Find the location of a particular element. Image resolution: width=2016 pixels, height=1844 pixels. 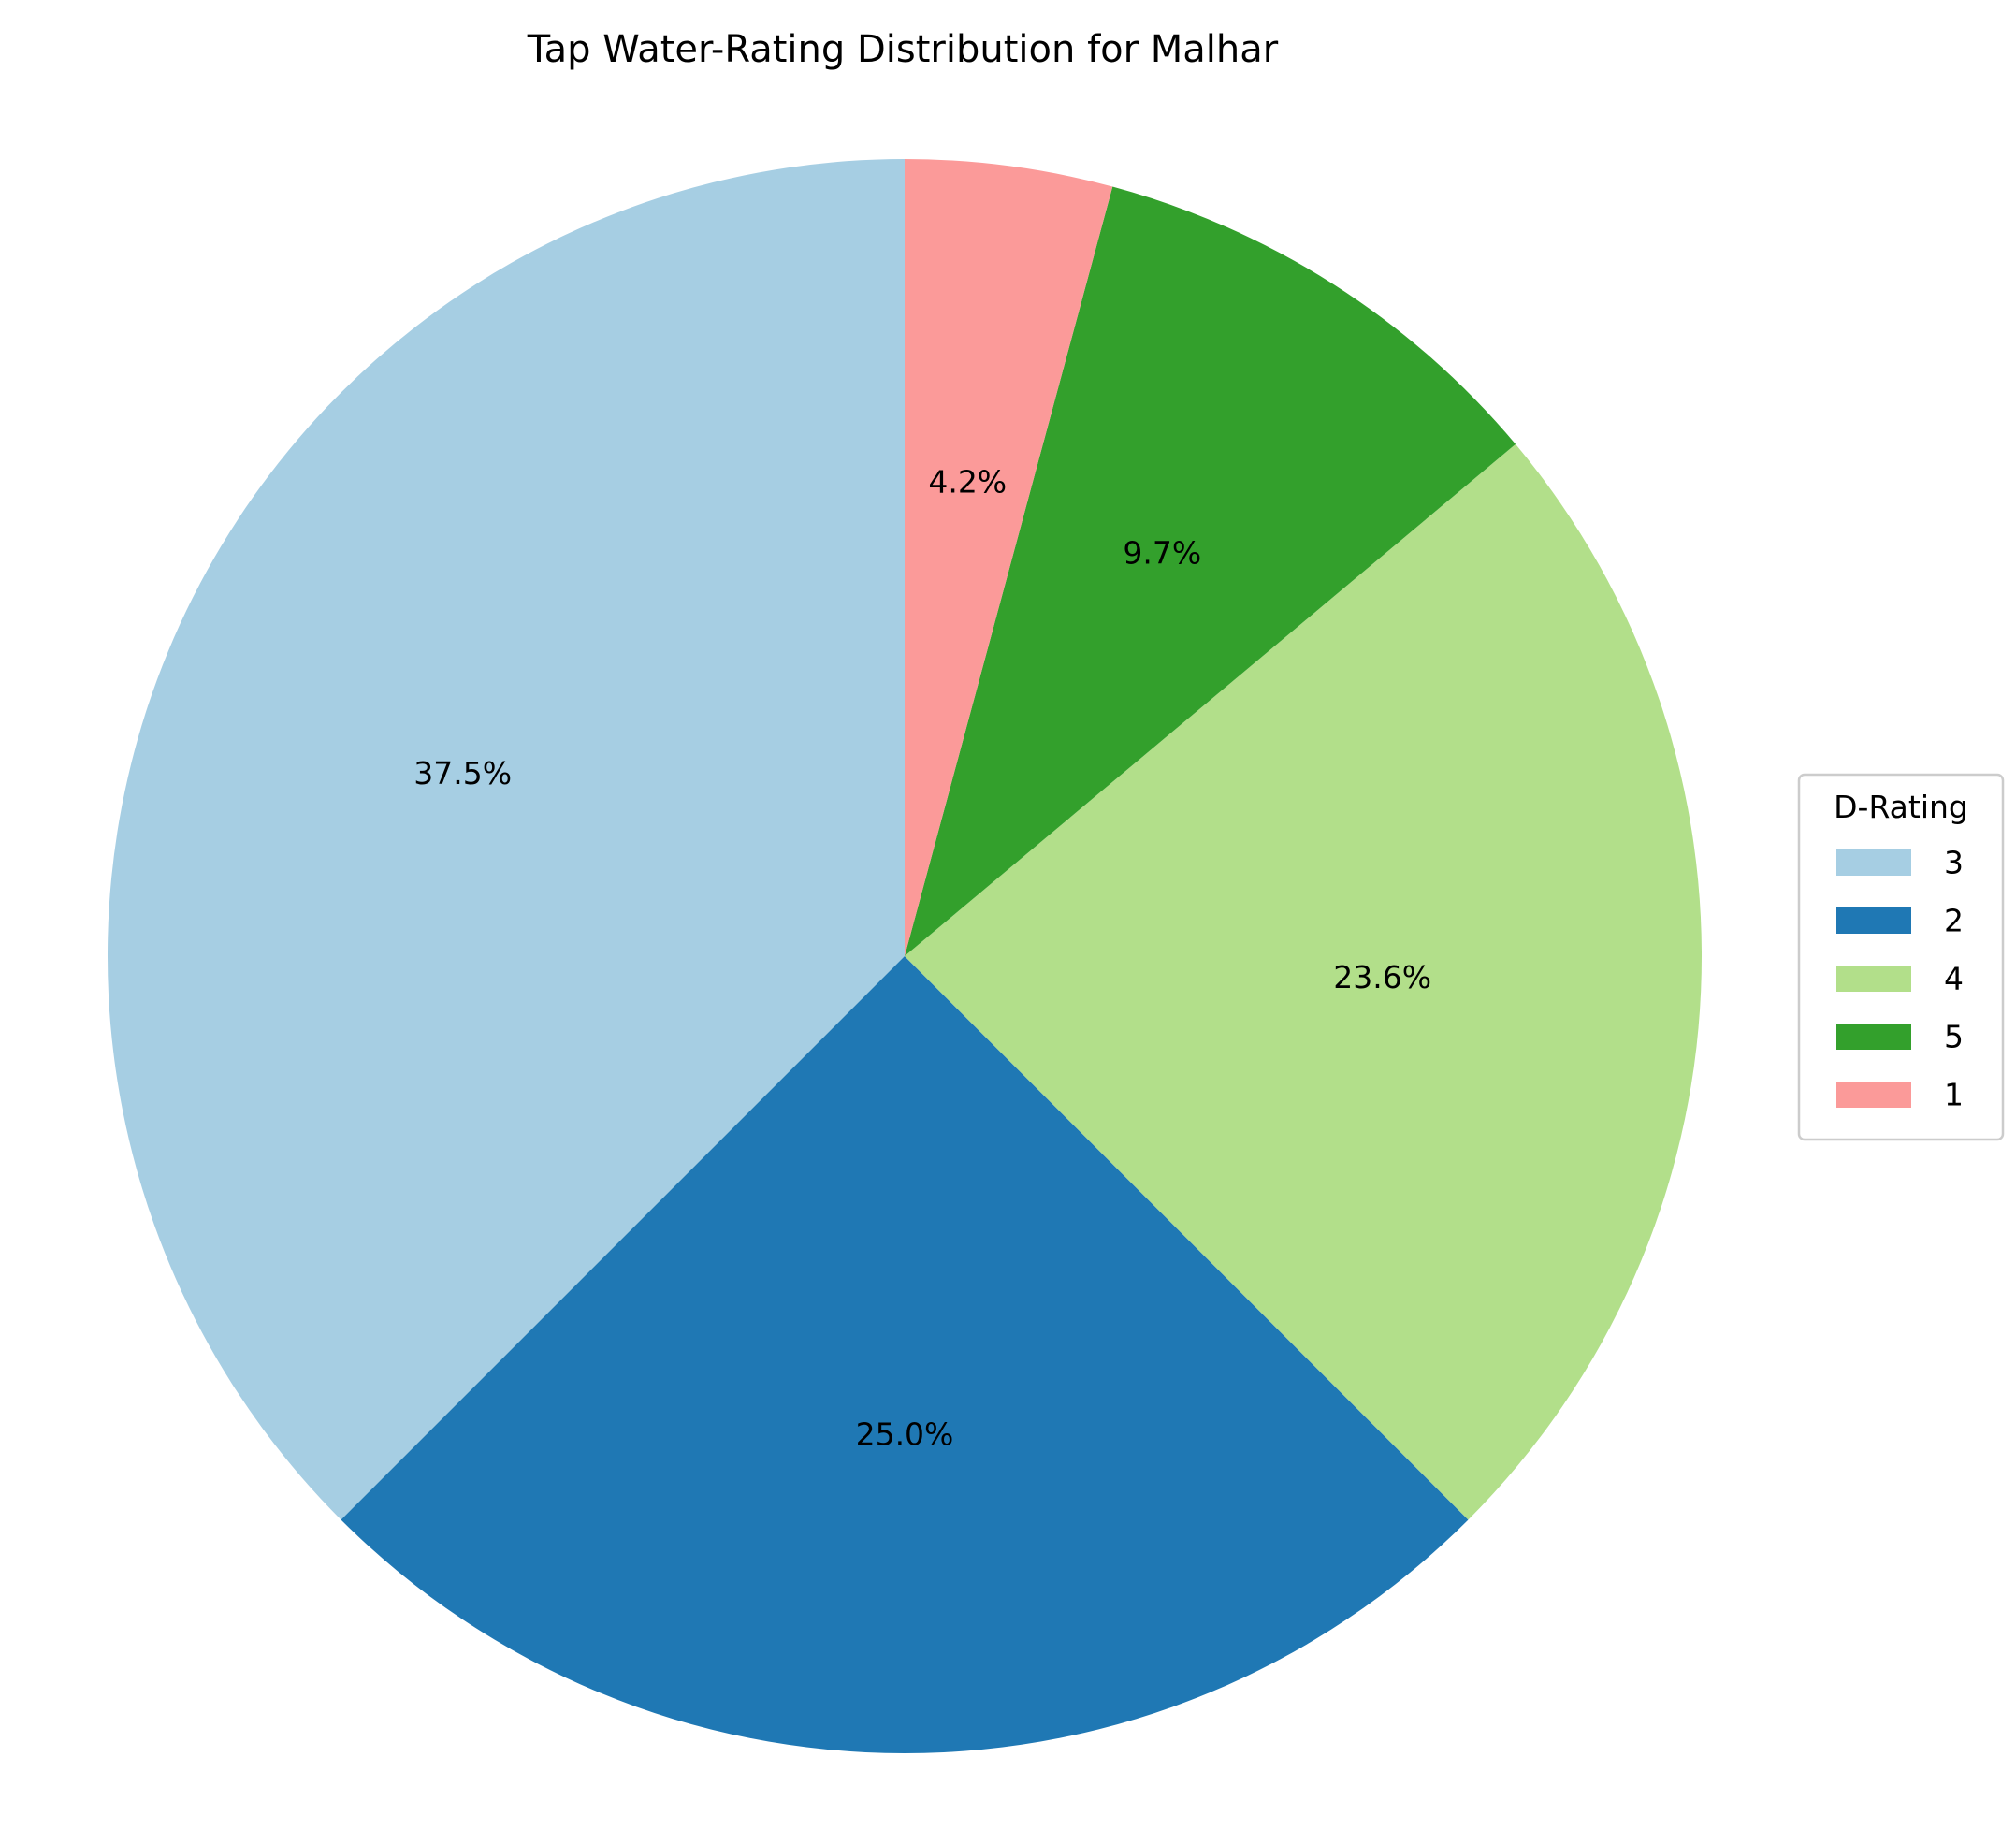

legend-title: D-Rating is located at coordinates (1901, 807).